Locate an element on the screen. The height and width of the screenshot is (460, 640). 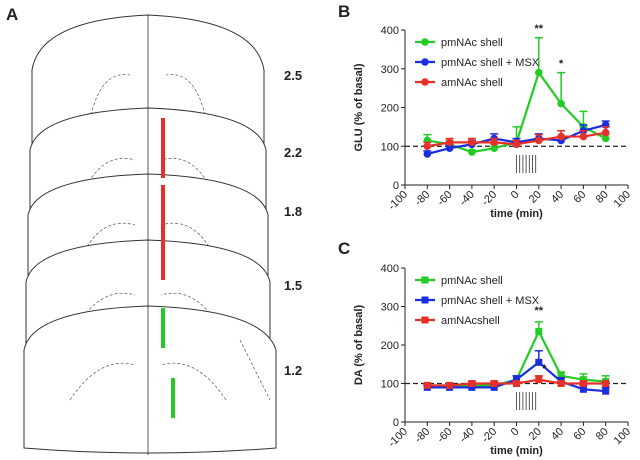
legend-label: amNAc shell is located at coordinates (472, 83).